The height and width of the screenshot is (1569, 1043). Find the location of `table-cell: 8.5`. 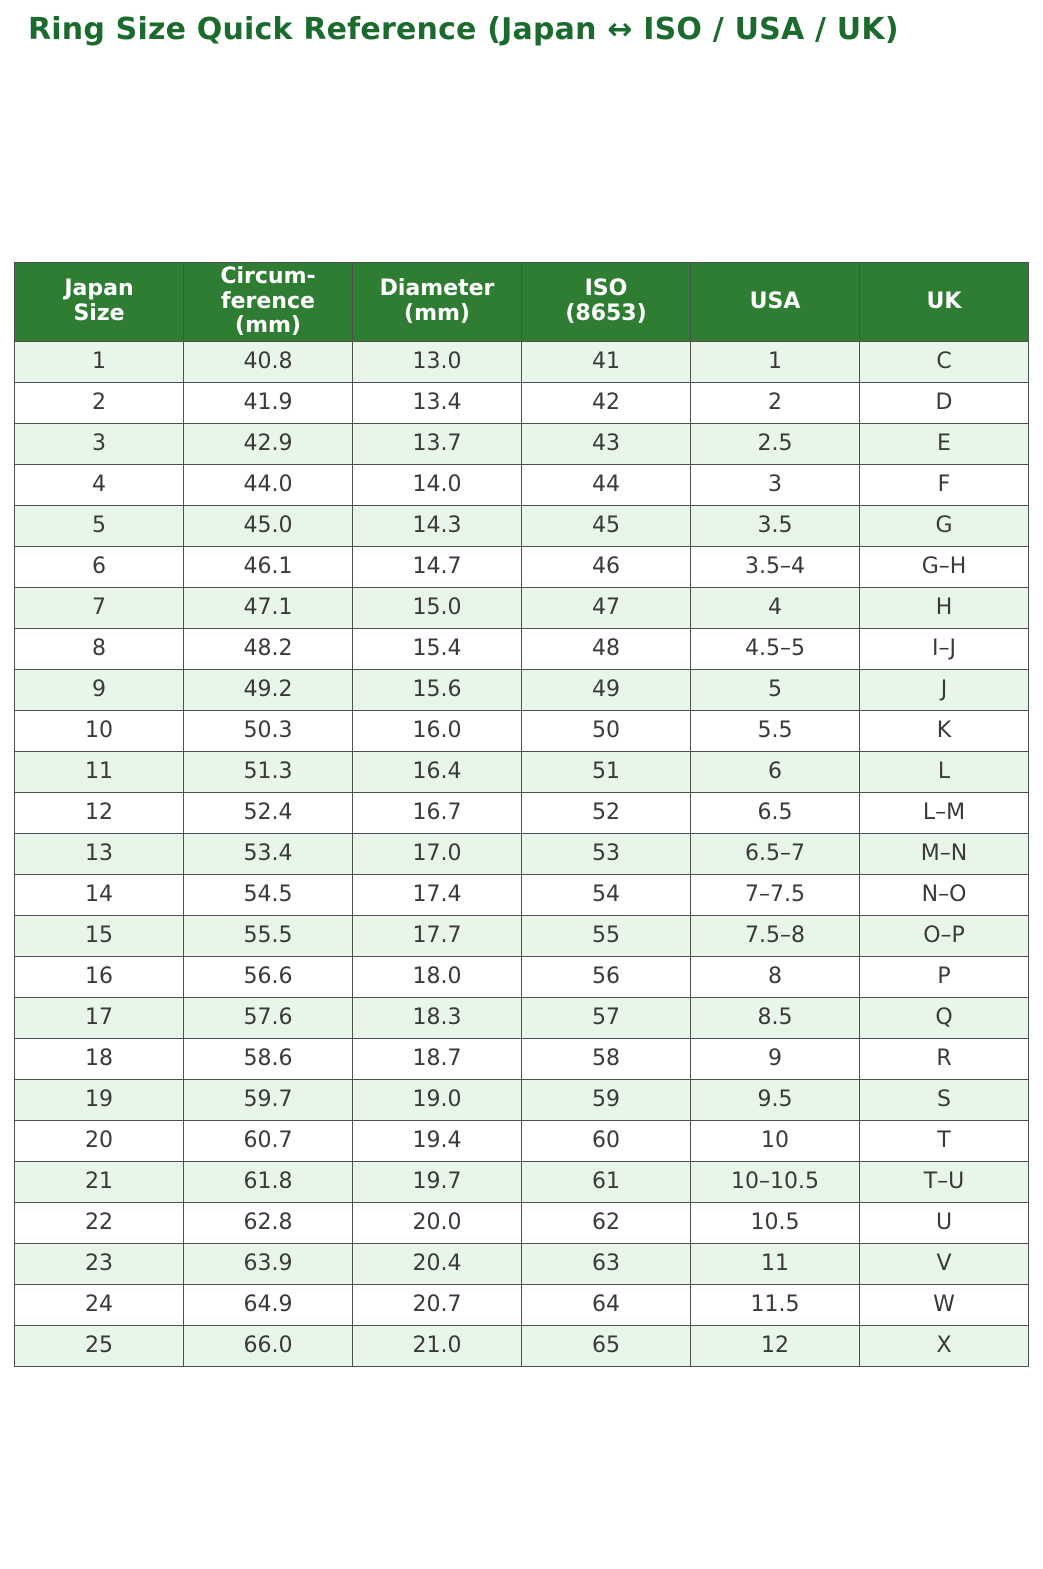

table-cell: 8.5 is located at coordinates (775, 1017).